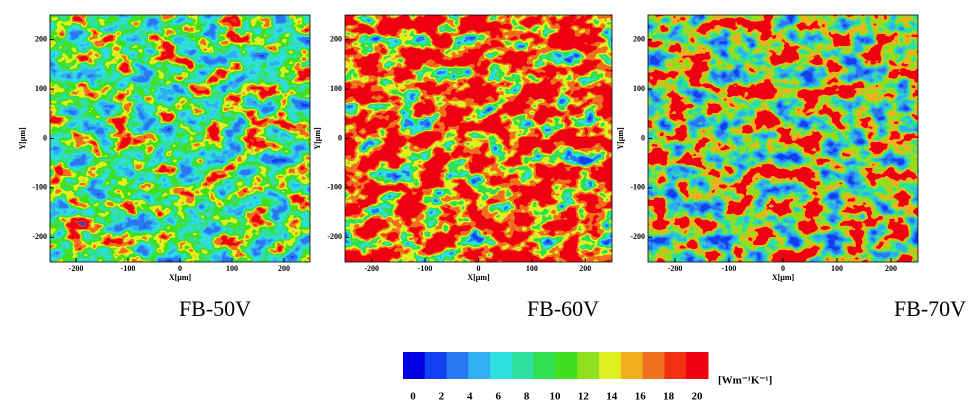 This screenshot has width=974, height=404. What do you see at coordinates (745, 381) in the screenshot?
I see `colorbar-unit: [Wm⁻¹K⁻¹]` at bounding box center [745, 381].